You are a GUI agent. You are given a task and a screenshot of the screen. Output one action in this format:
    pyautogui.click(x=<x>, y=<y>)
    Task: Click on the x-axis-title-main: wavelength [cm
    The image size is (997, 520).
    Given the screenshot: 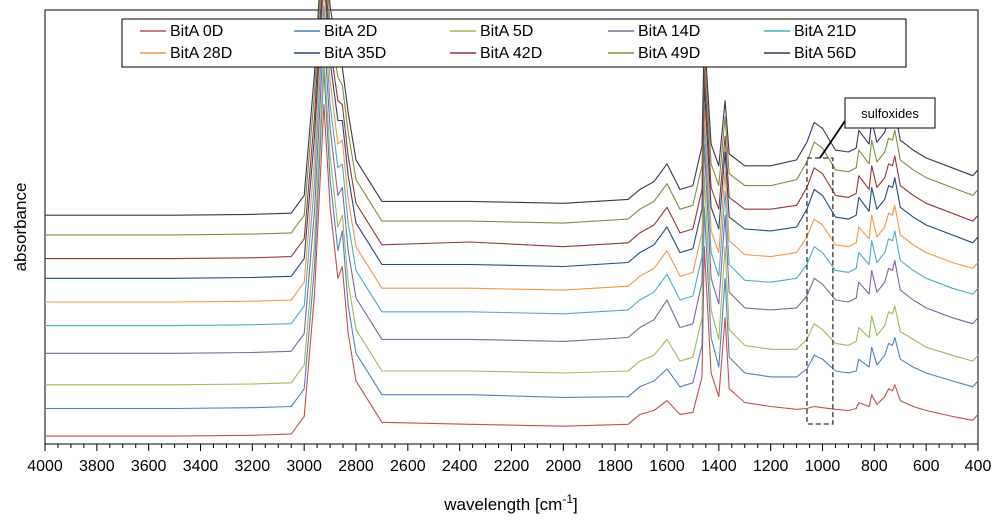 What is the action you would take?
    pyautogui.click(x=502, y=504)
    